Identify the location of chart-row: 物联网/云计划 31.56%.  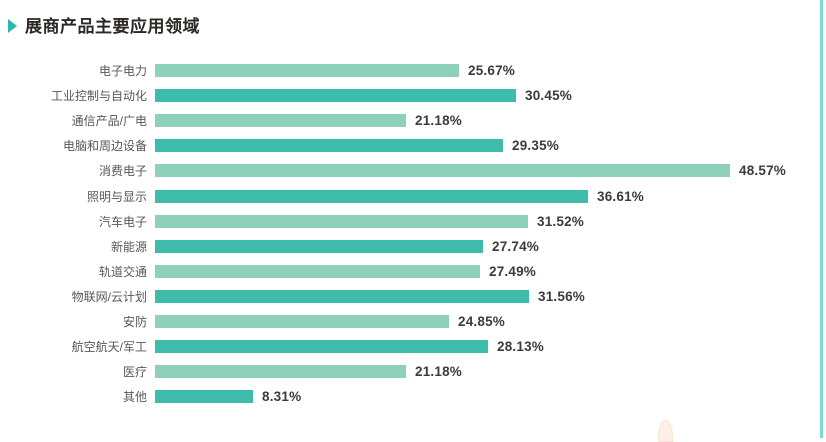
(390, 296).